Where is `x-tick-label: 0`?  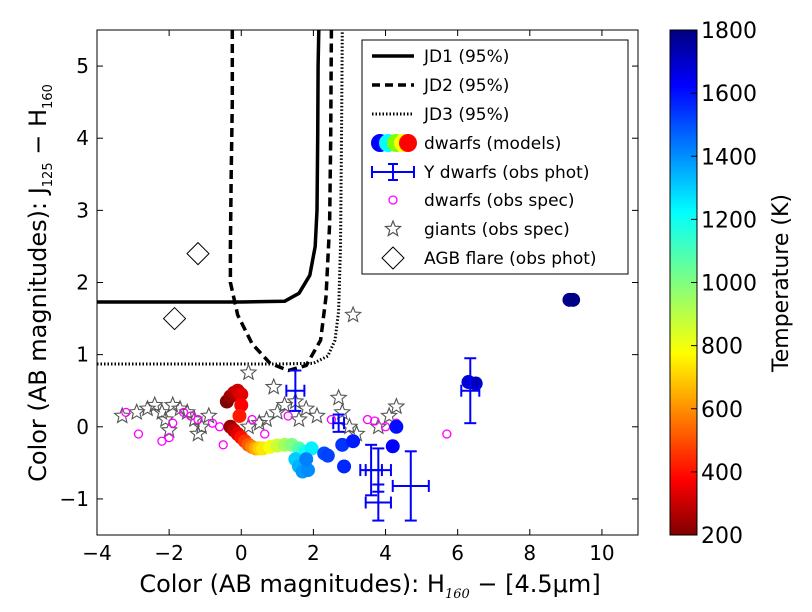
x-tick-label: 0 is located at coordinates (241, 553).